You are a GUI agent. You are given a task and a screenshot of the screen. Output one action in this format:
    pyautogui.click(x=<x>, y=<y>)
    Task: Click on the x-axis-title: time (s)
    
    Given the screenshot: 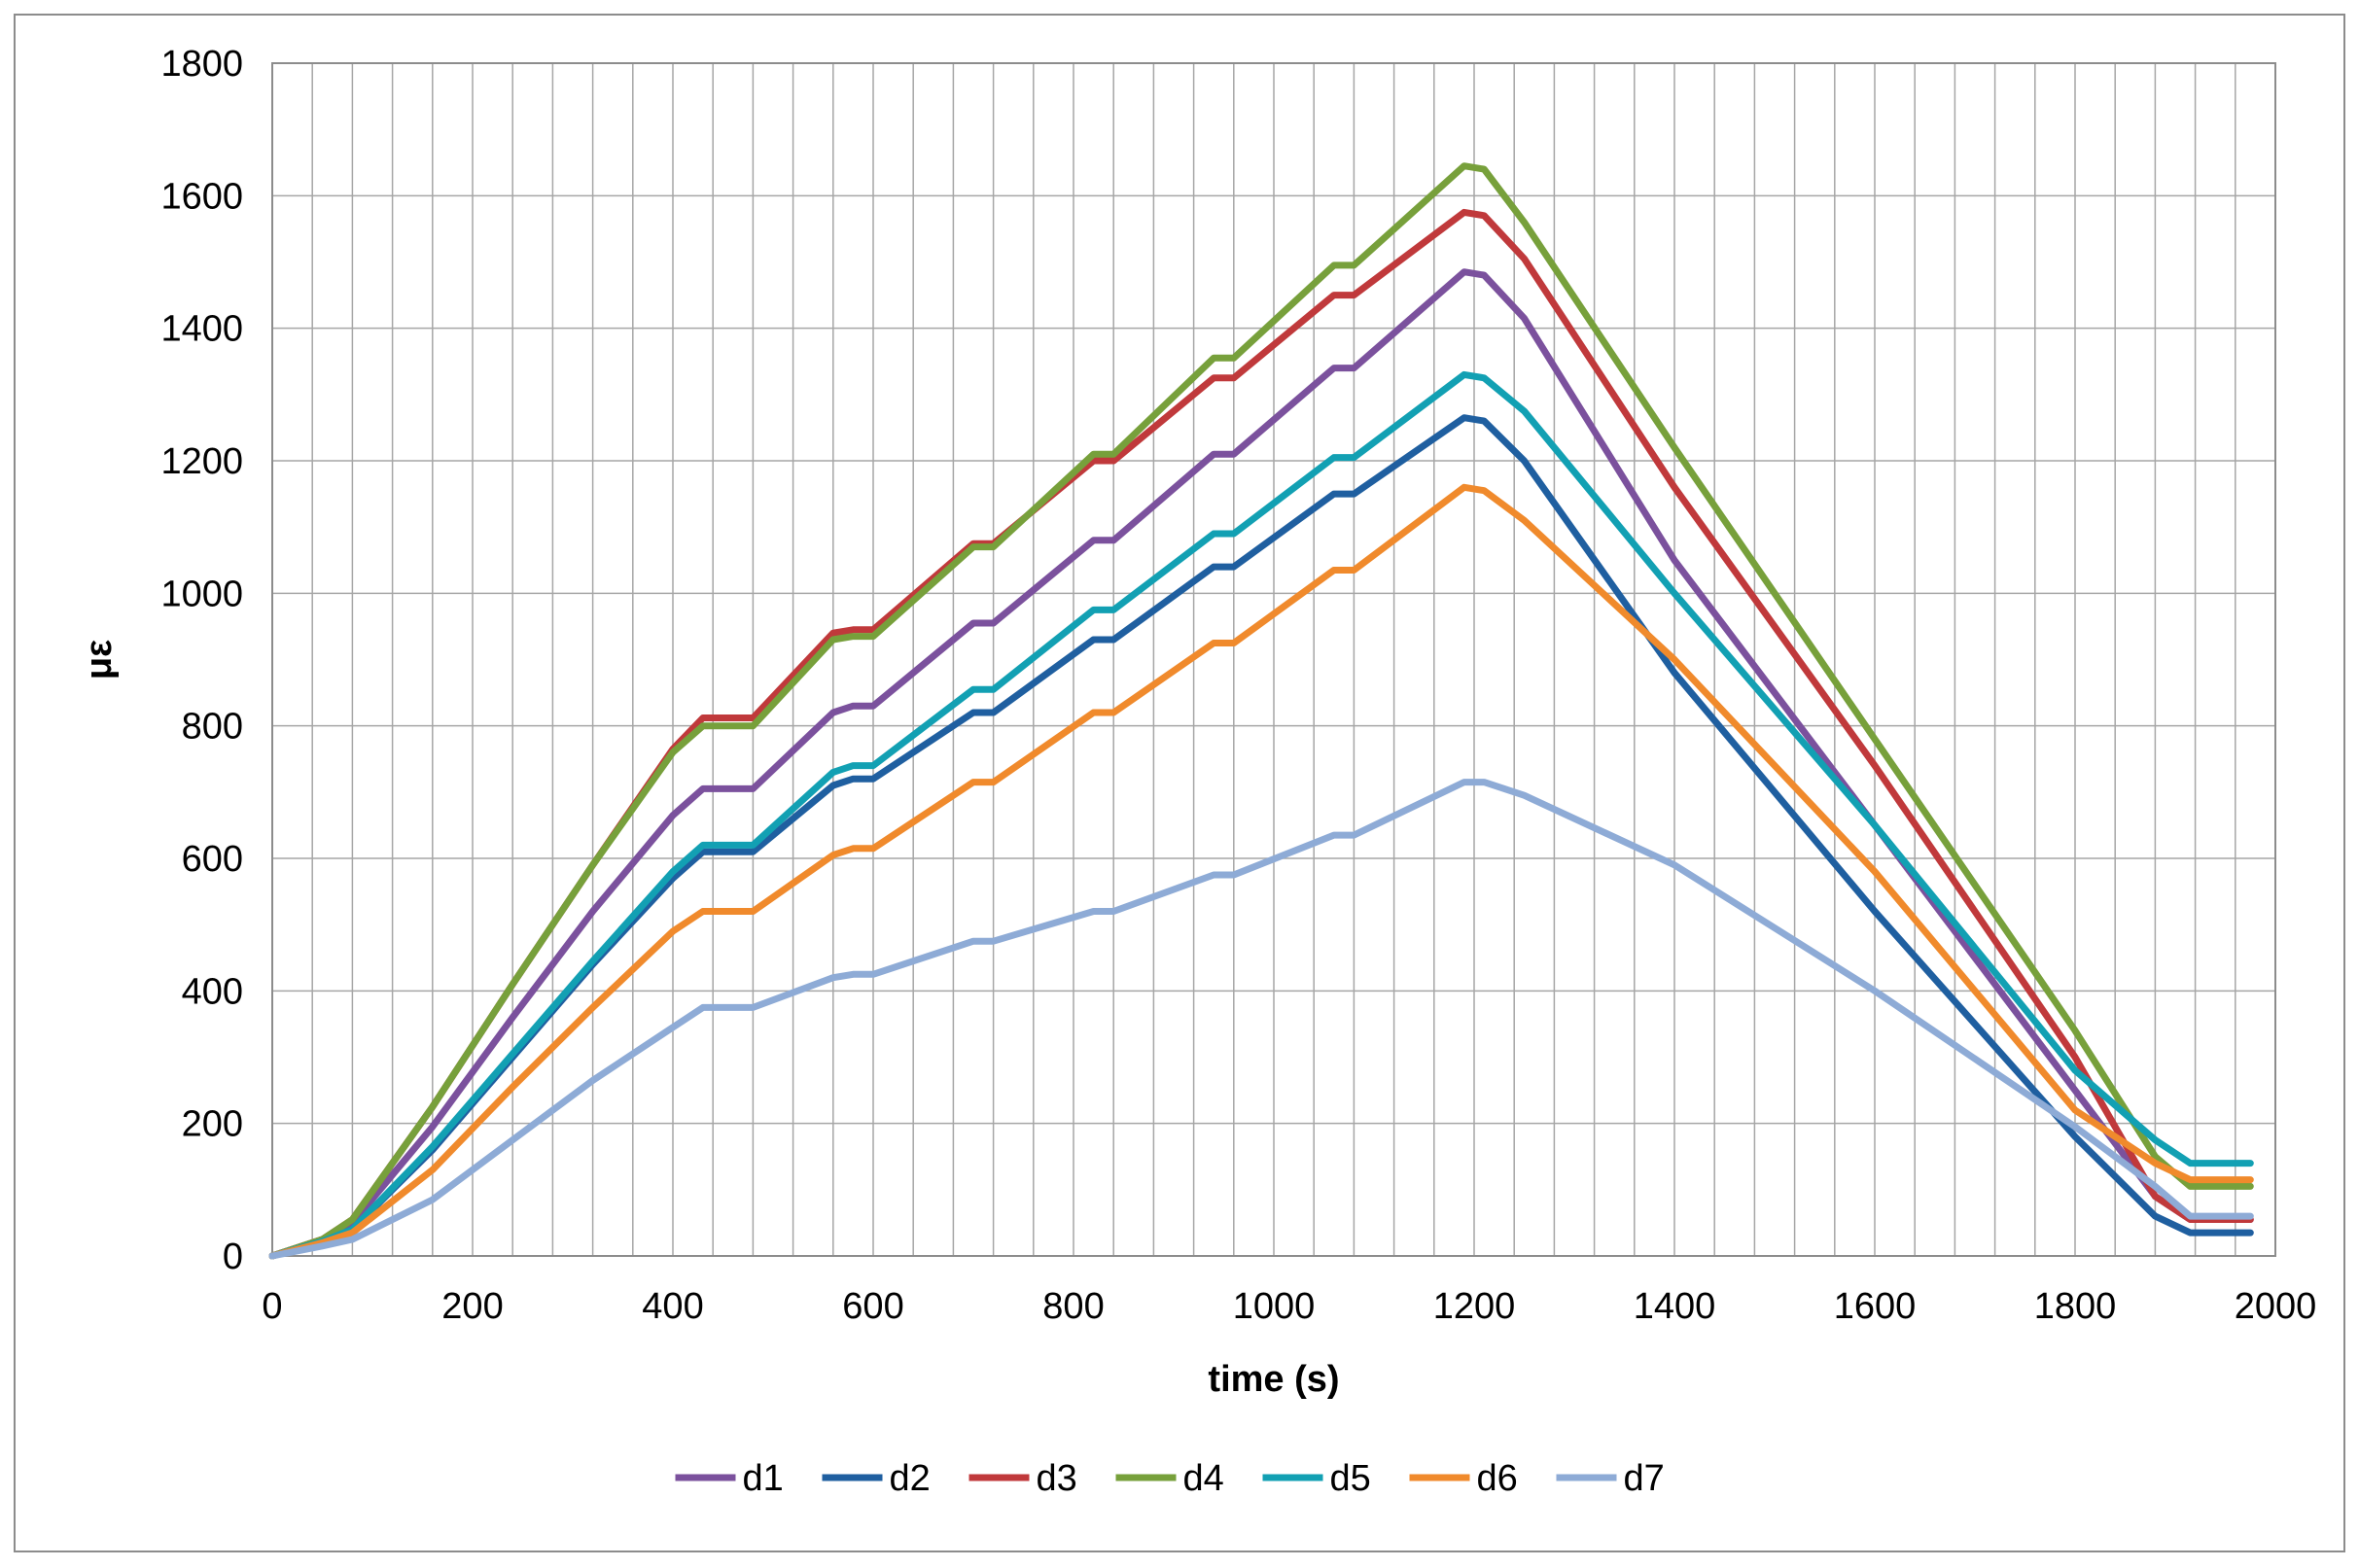 What is the action you would take?
    pyautogui.click(x=1273, y=1379)
    